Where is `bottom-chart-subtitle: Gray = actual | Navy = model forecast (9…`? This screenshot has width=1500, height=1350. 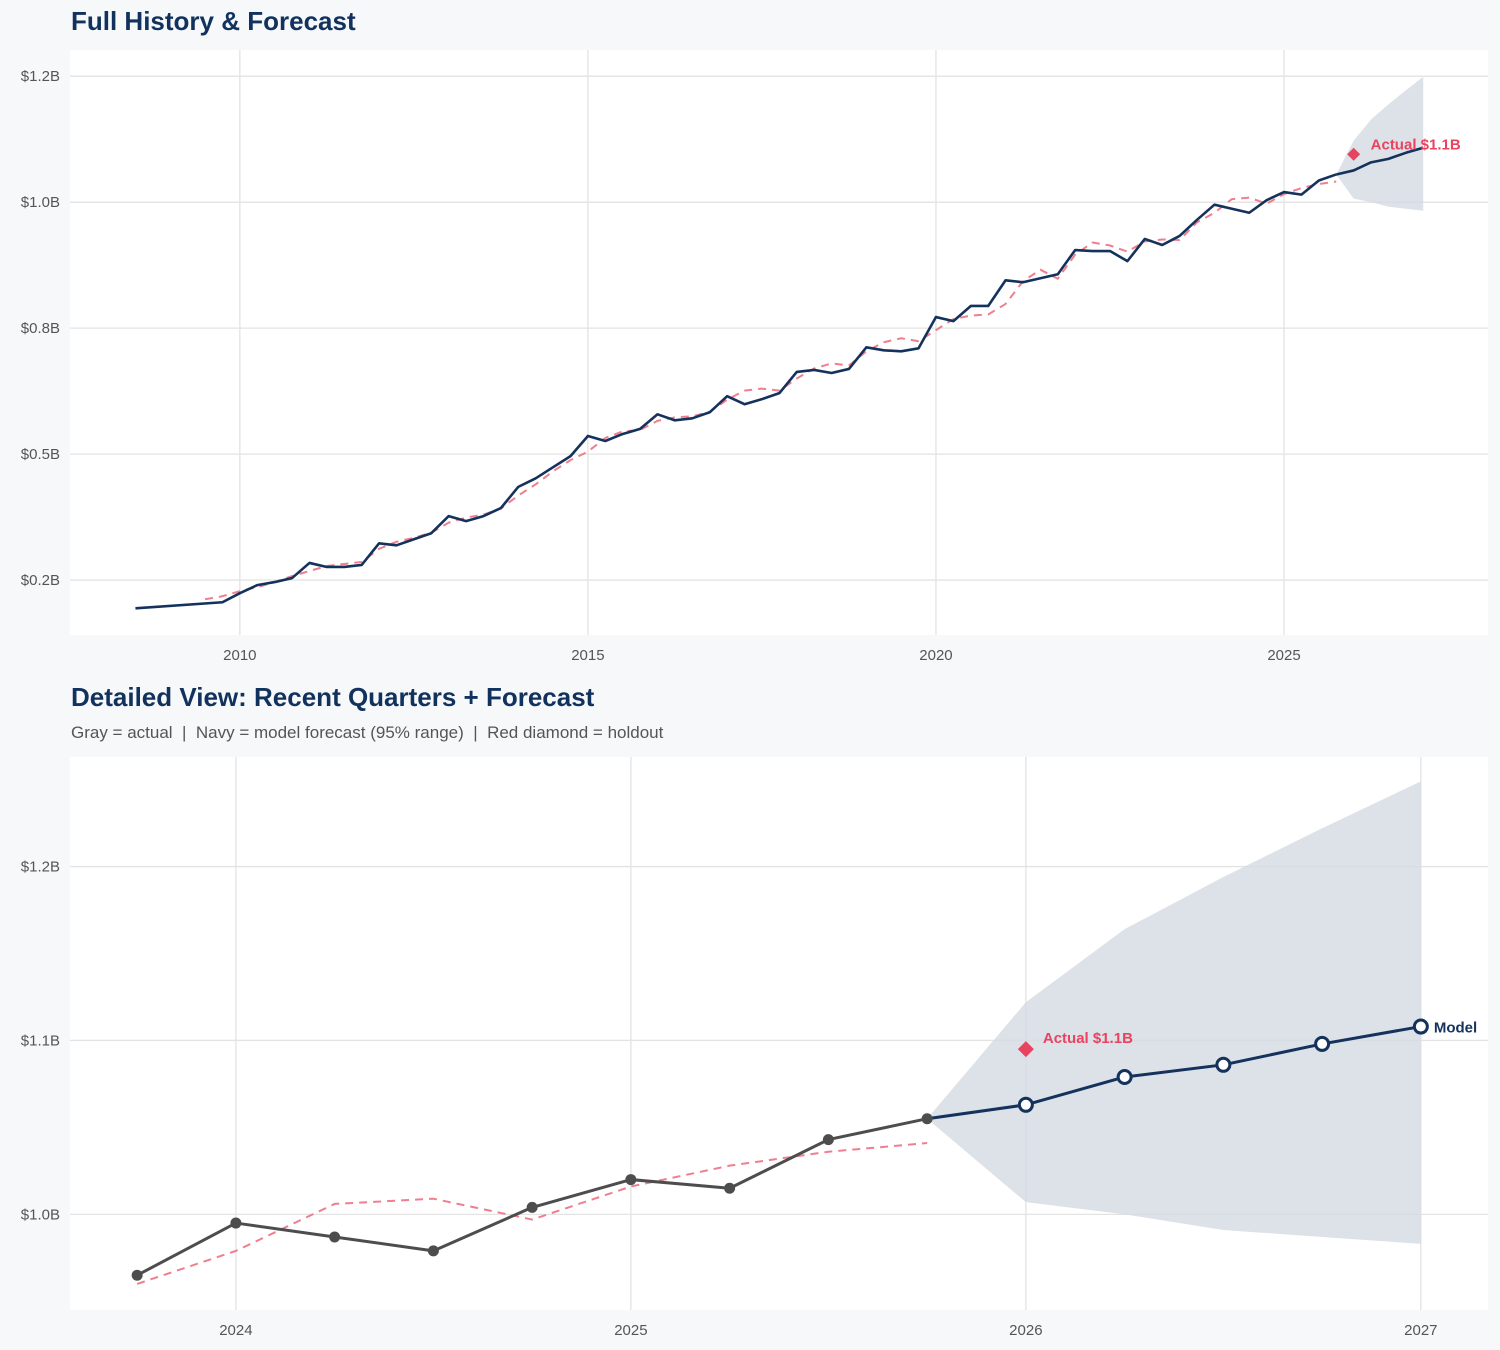 bottom-chart-subtitle: Gray = actual | Navy = model forecast (9… is located at coordinates (367, 732).